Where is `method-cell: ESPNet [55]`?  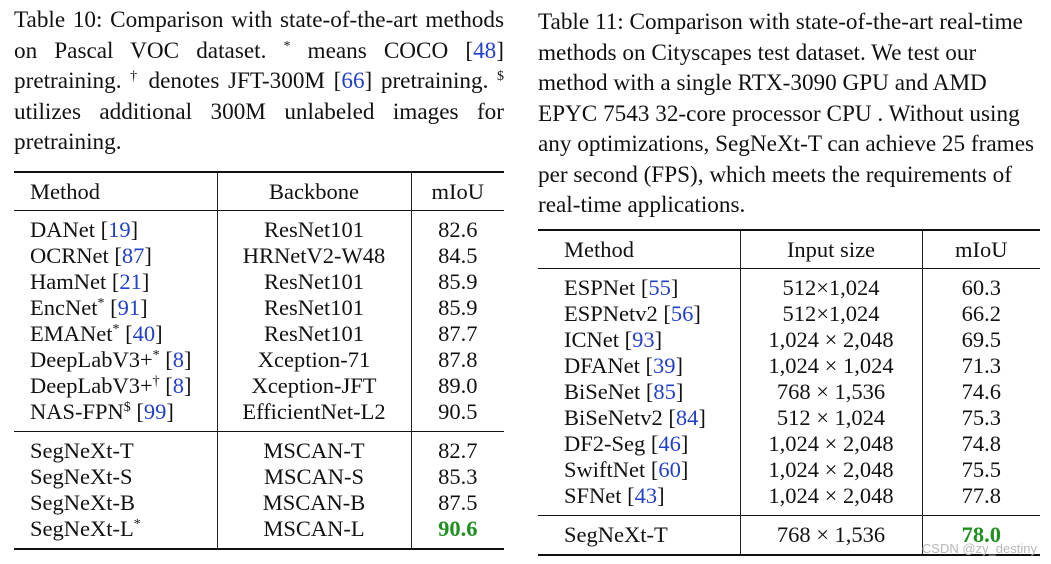
method-cell: ESPNet [55] is located at coordinates (639, 288).